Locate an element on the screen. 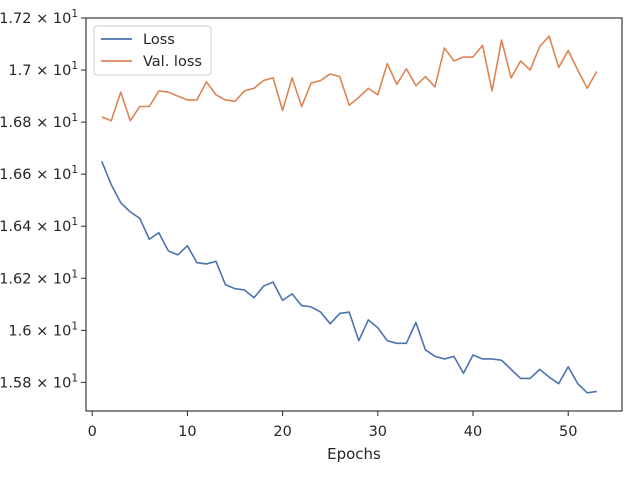 The height and width of the screenshot is (480, 640). y-tick-mantissa: 1.72 × 10 is located at coordinates (35, 19).